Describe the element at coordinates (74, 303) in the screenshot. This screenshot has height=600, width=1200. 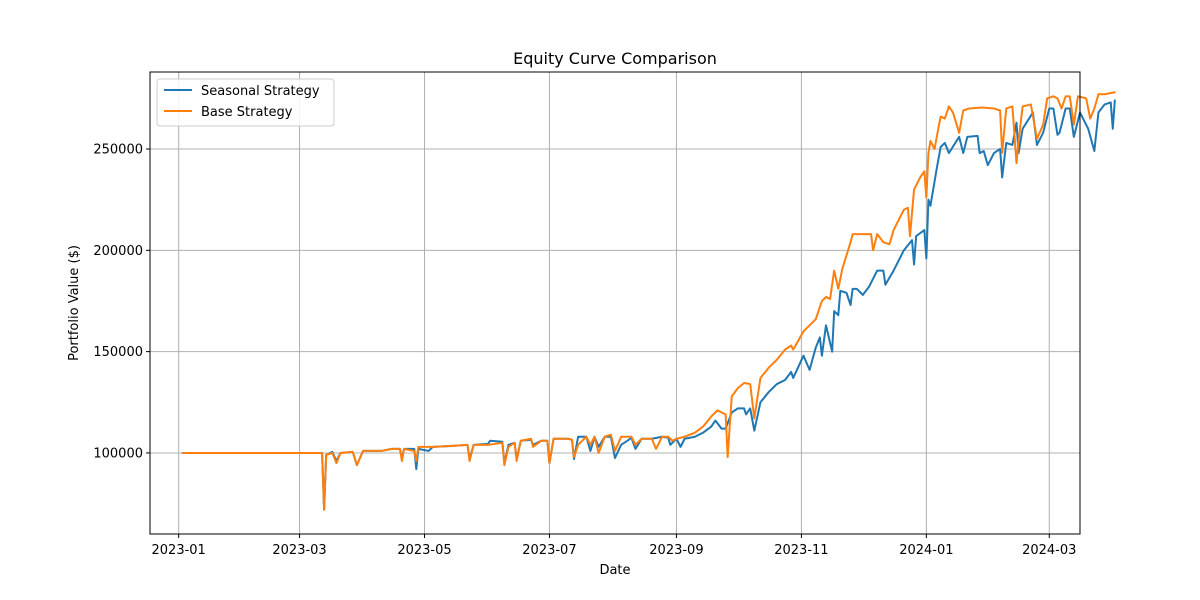
I see `y-axis-title: Portfolio Value ($)` at that location.